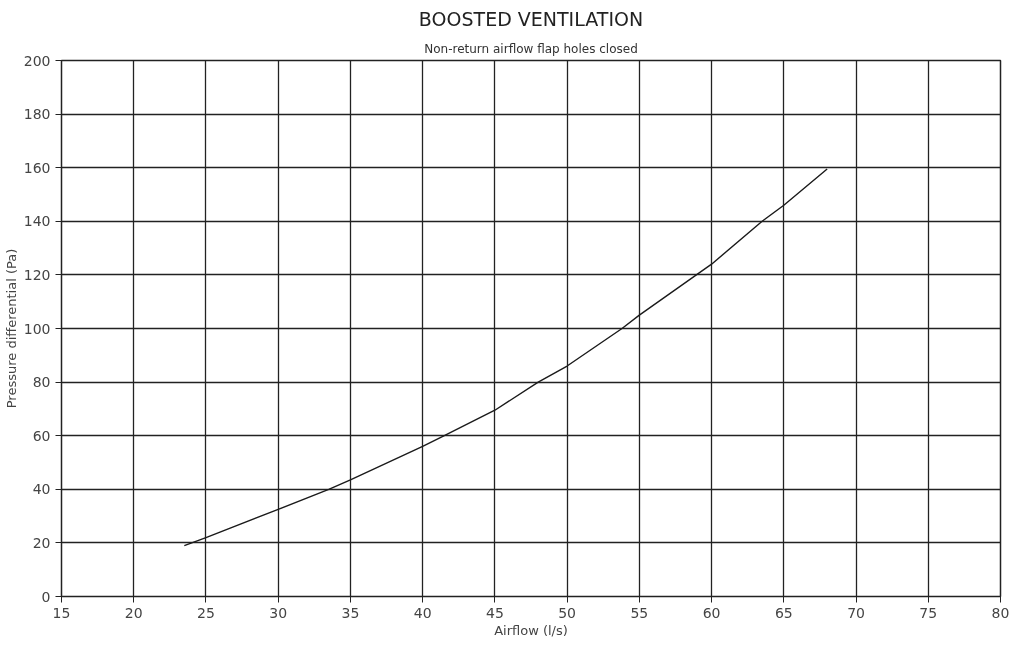 This screenshot has width=1029, height=646. Describe the element at coordinates (856, 612) in the screenshot. I see `x-tick-label: 70` at that location.